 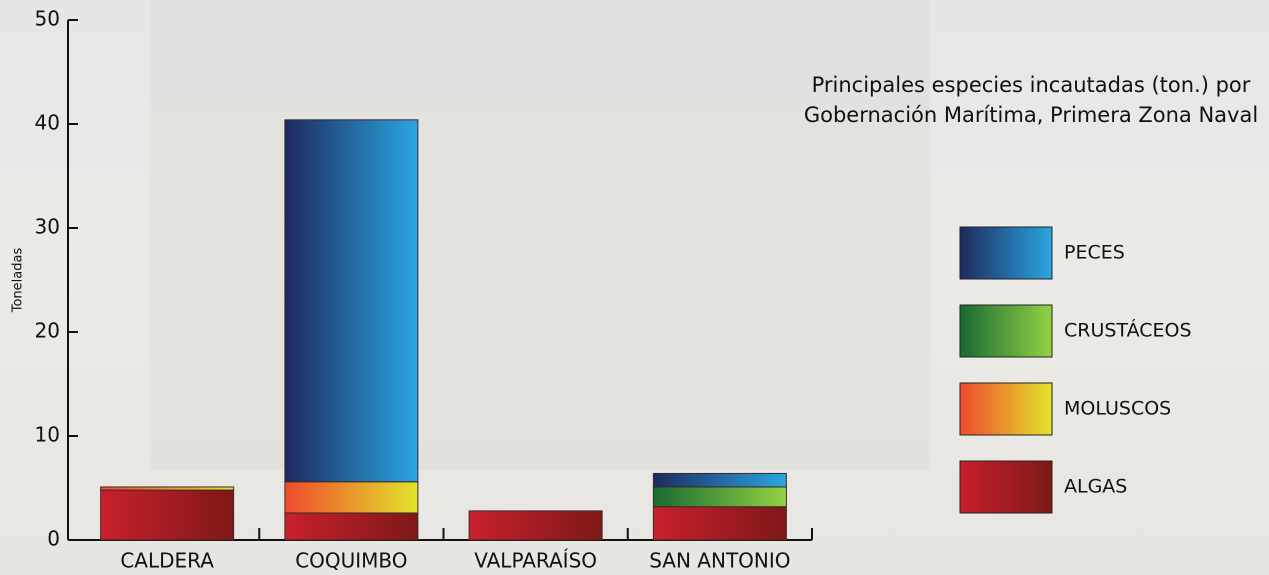 I want to click on y-tick-label: 50, so click(x=47, y=19).